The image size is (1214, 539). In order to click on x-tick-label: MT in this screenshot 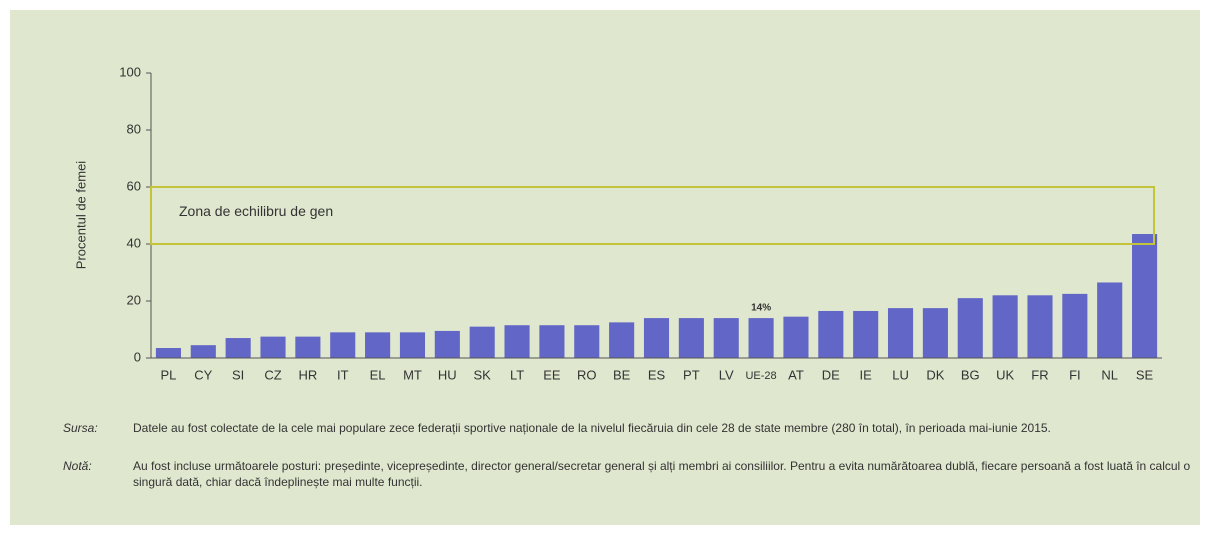, I will do `click(412, 374)`.